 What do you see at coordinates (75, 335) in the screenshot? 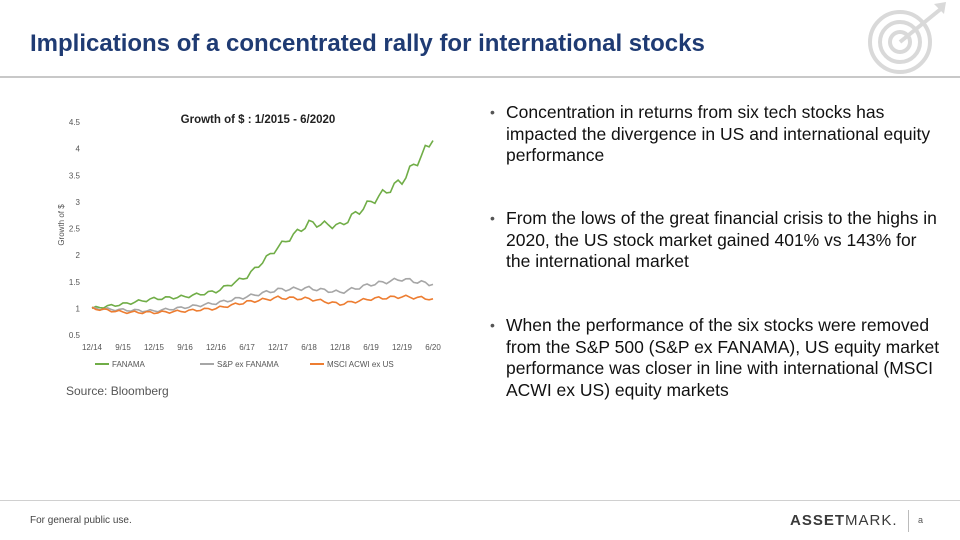
I see `y-tick-label: 0.5` at bounding box center [75, 335].